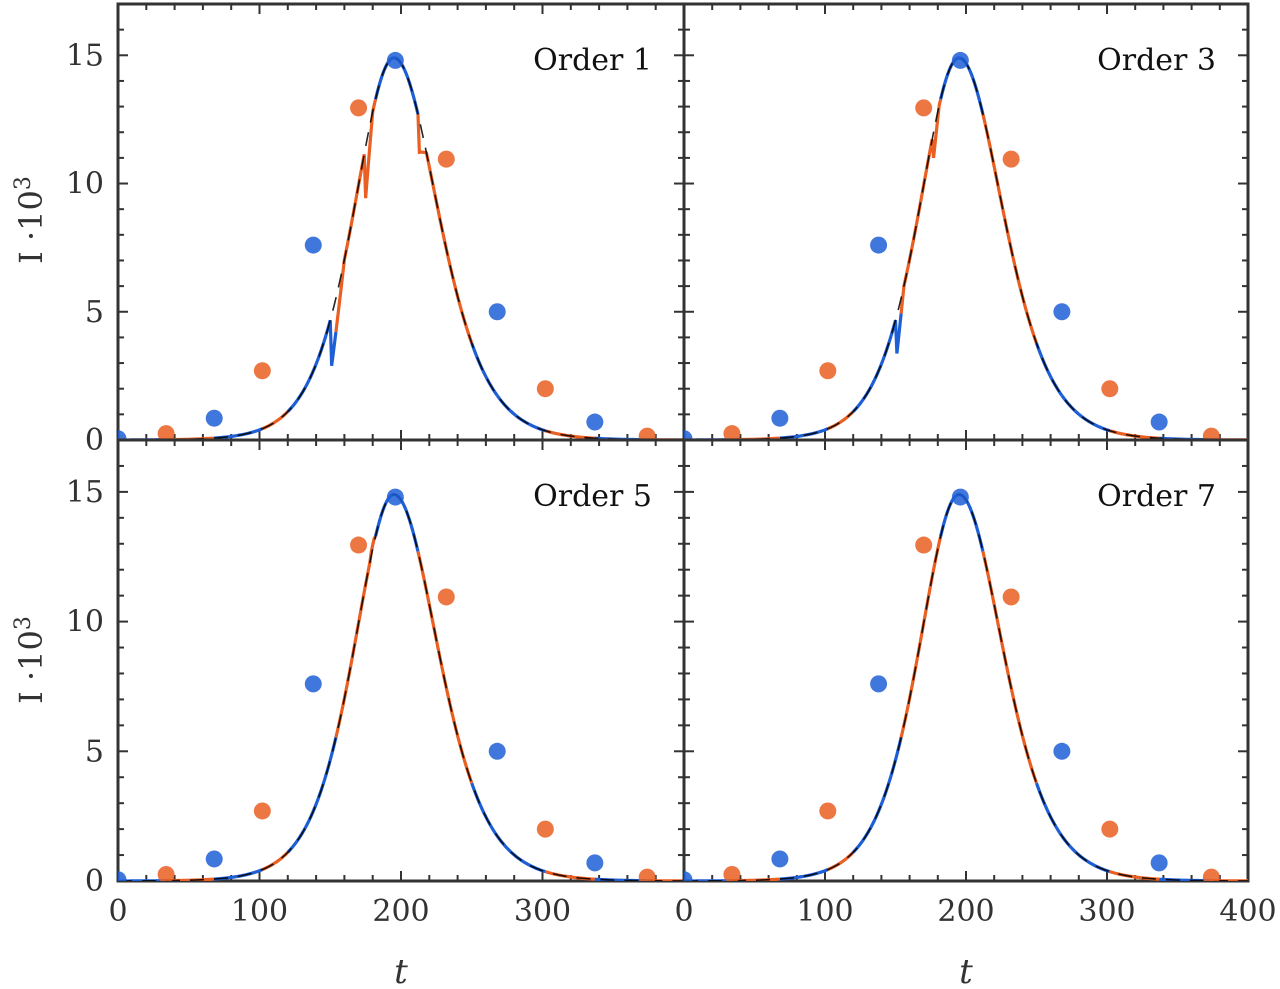 The image size is (1280, 989). I want to click on y-label-text-bottom: I ·10, so click(31, 667).